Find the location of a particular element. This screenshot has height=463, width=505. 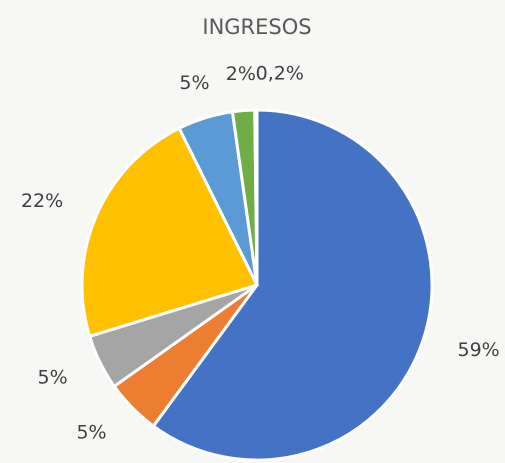

data-label: 59% is located at coordinates (479, 350).